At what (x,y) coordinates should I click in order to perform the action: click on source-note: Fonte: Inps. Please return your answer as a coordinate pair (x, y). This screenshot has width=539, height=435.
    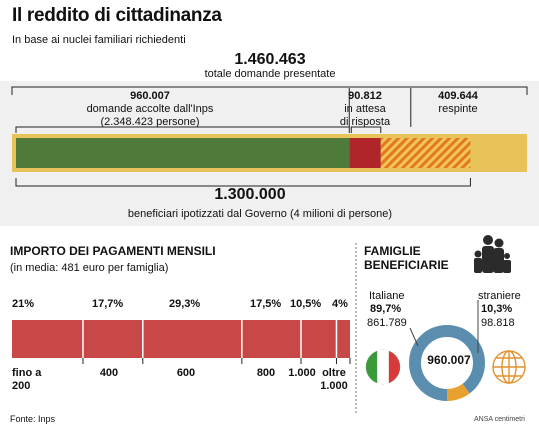
    Looking at the image, I should click on (33, 419).